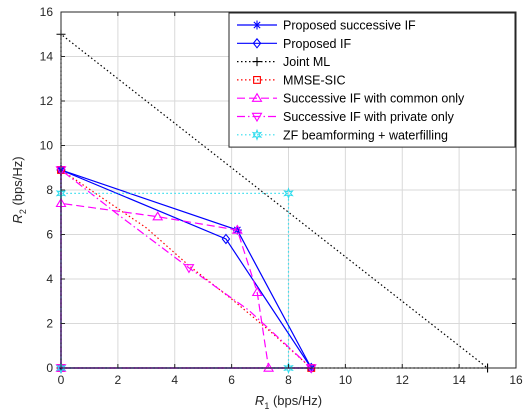 Image resolution: width=526 pixels, height=415 pixels. I want to click on legend-label: Successive IF with common only, so click(374, 99).